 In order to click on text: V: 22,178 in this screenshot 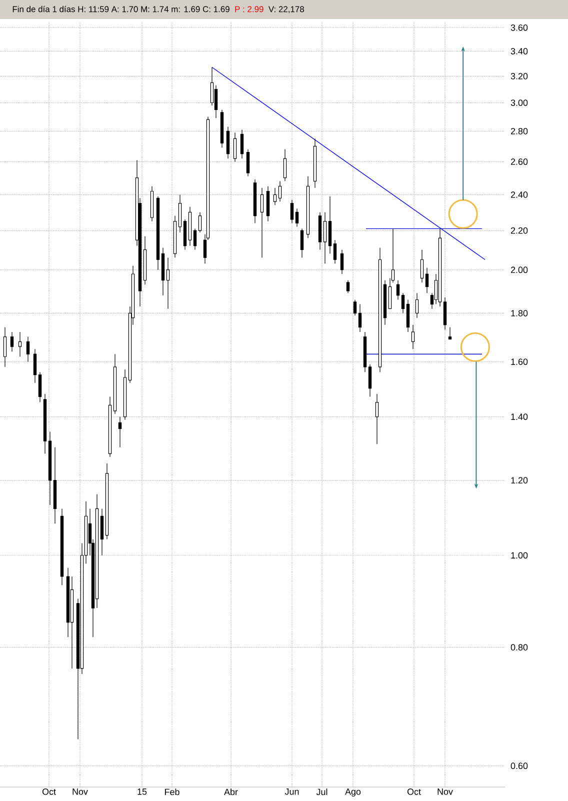, I will do `click(286, 10)`.